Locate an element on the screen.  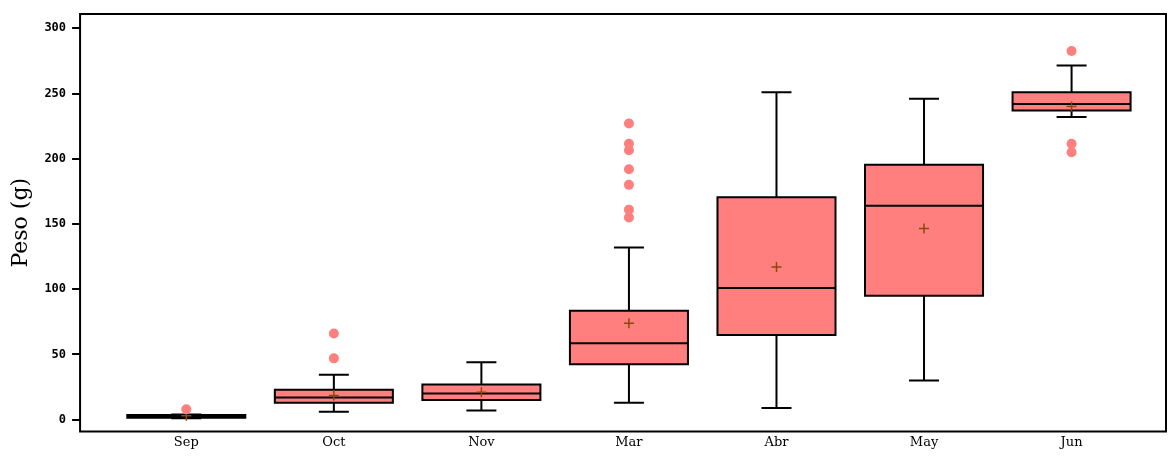
y-axis-title: Peso (g) is located at coordinates (19, 222).